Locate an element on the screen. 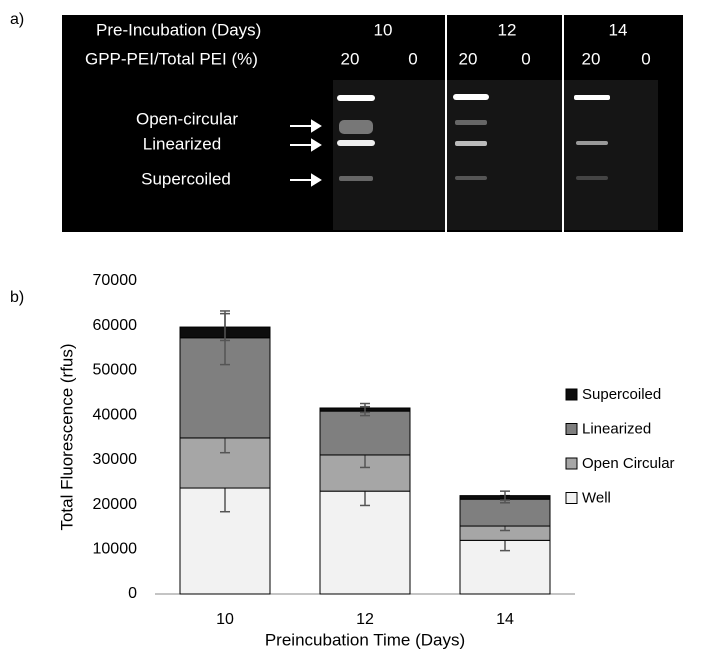 This screenshot has width=723, height=665. legend-label: Well is located at coordinates (596, 497).